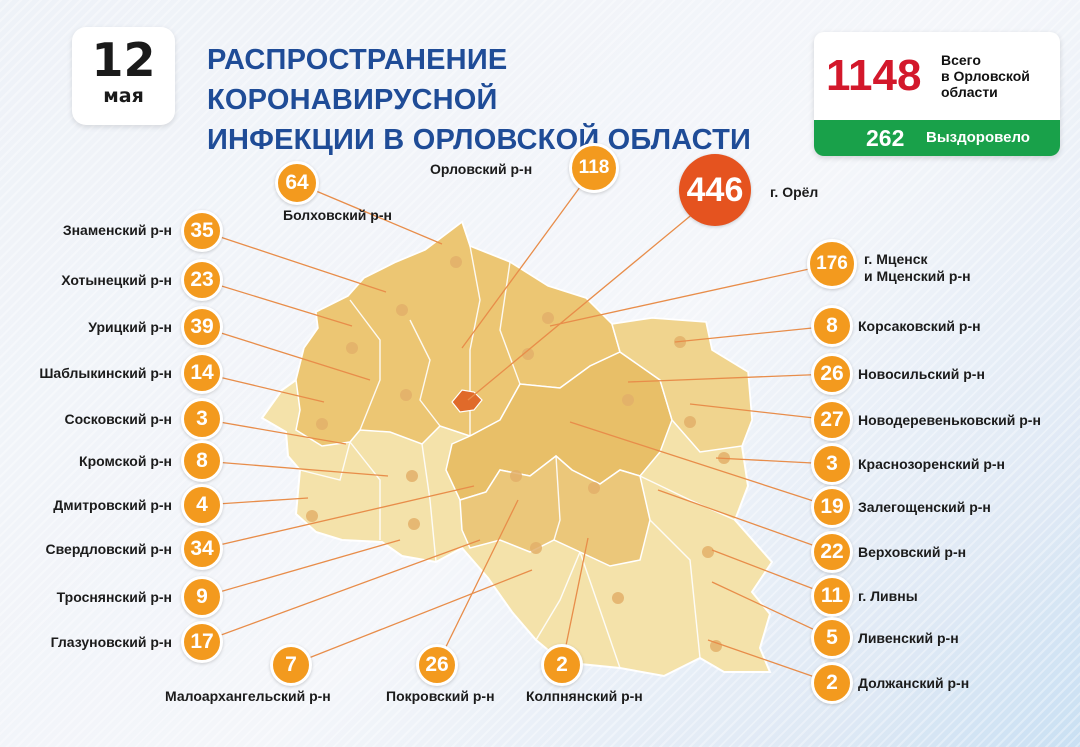  I want to click on district-3-leader-line, so click(294, 261).